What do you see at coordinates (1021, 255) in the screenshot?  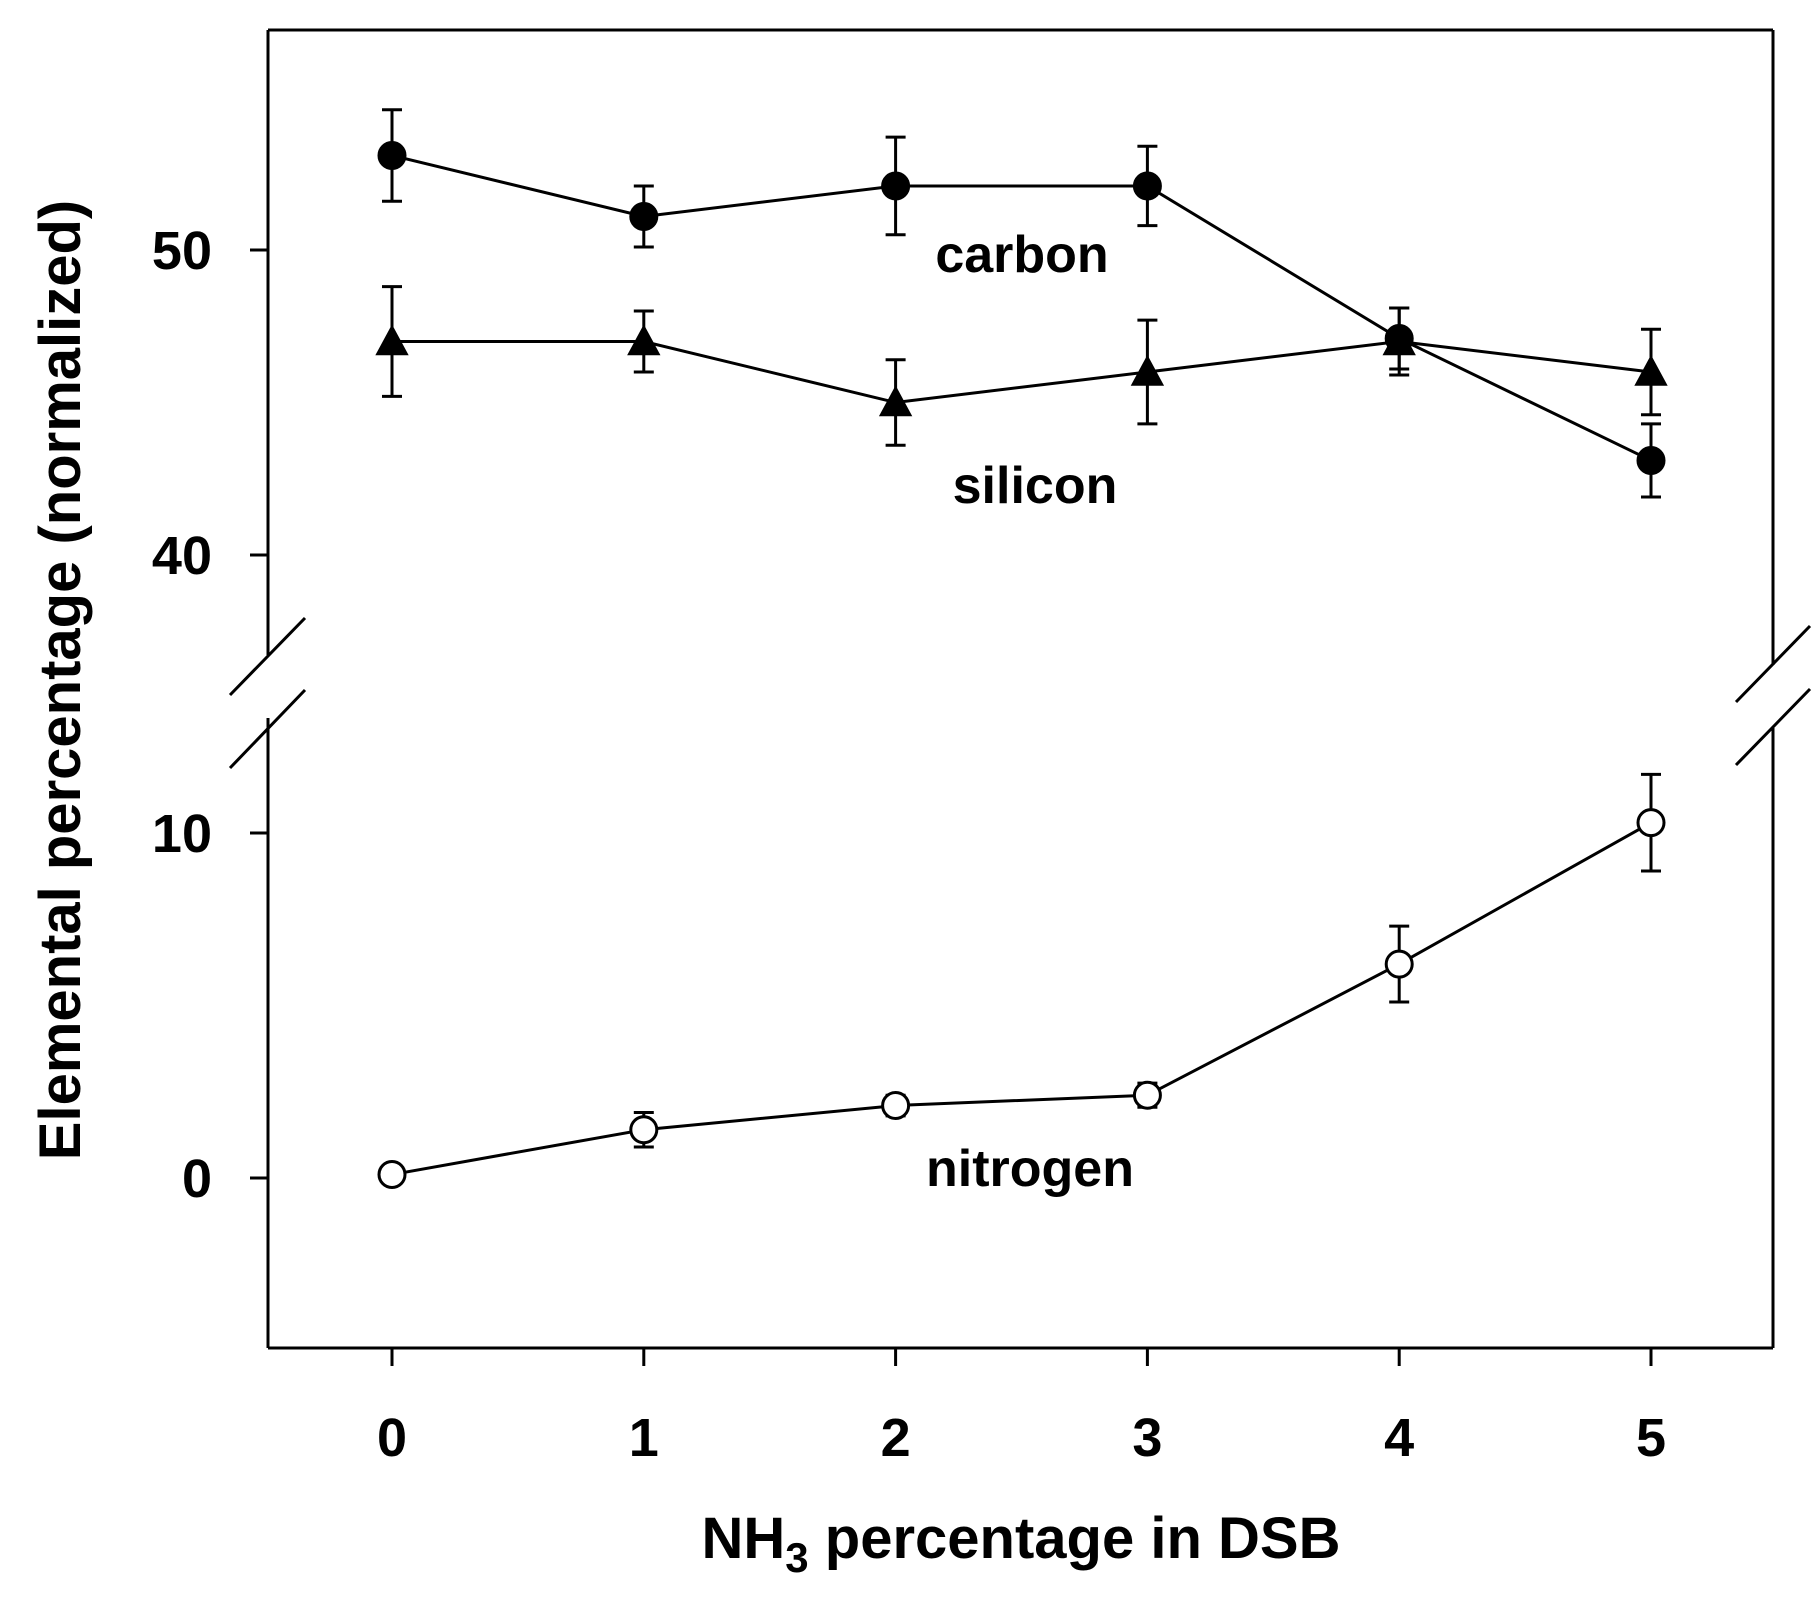 I see `series-label-carbon: carbon` at bounding box center [1021, 255].